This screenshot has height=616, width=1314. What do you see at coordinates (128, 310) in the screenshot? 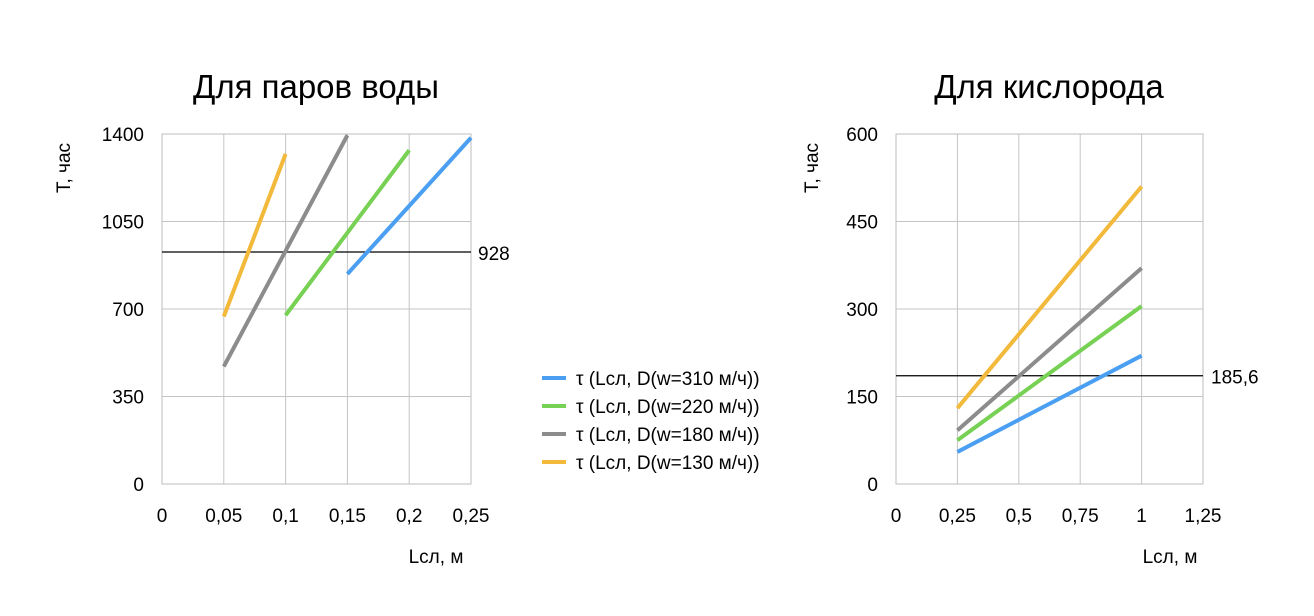
I see `y-tick-label: 700` at bounding box center [128, 310].